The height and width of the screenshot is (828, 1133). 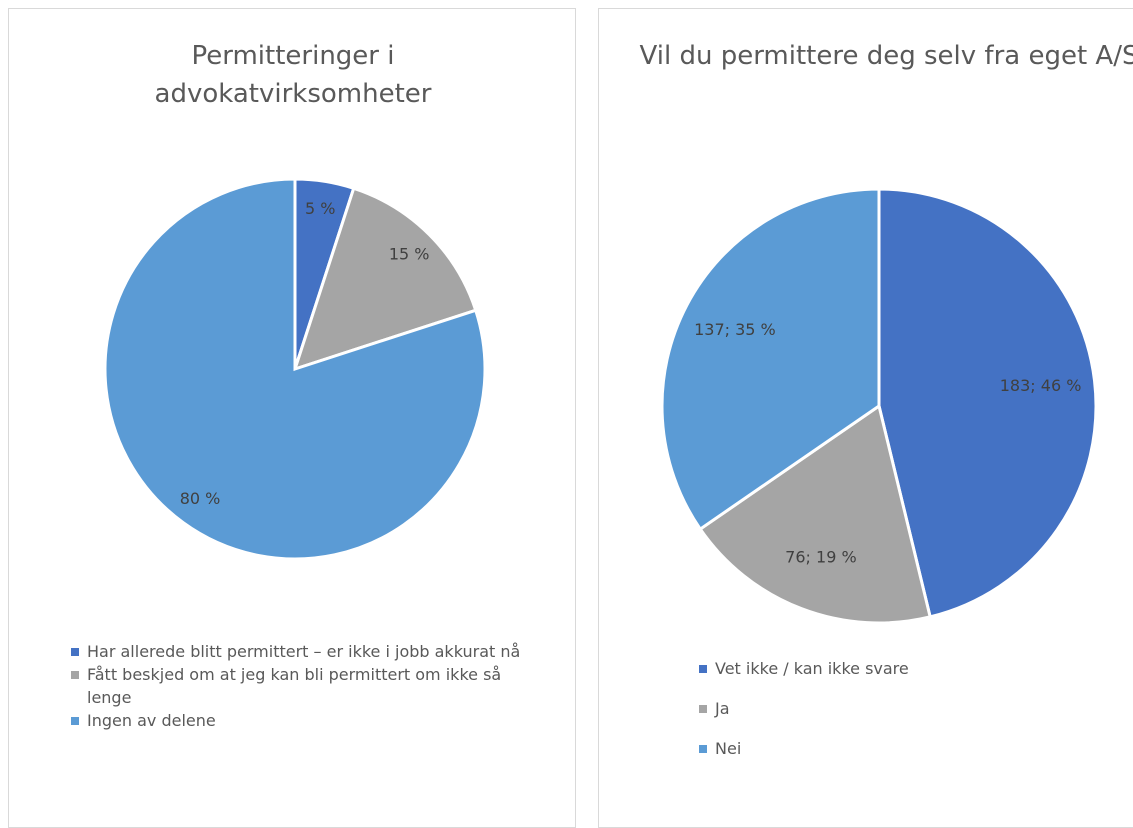 I want to click on data-label: 76; 19 %, so click(x=820, y=557).